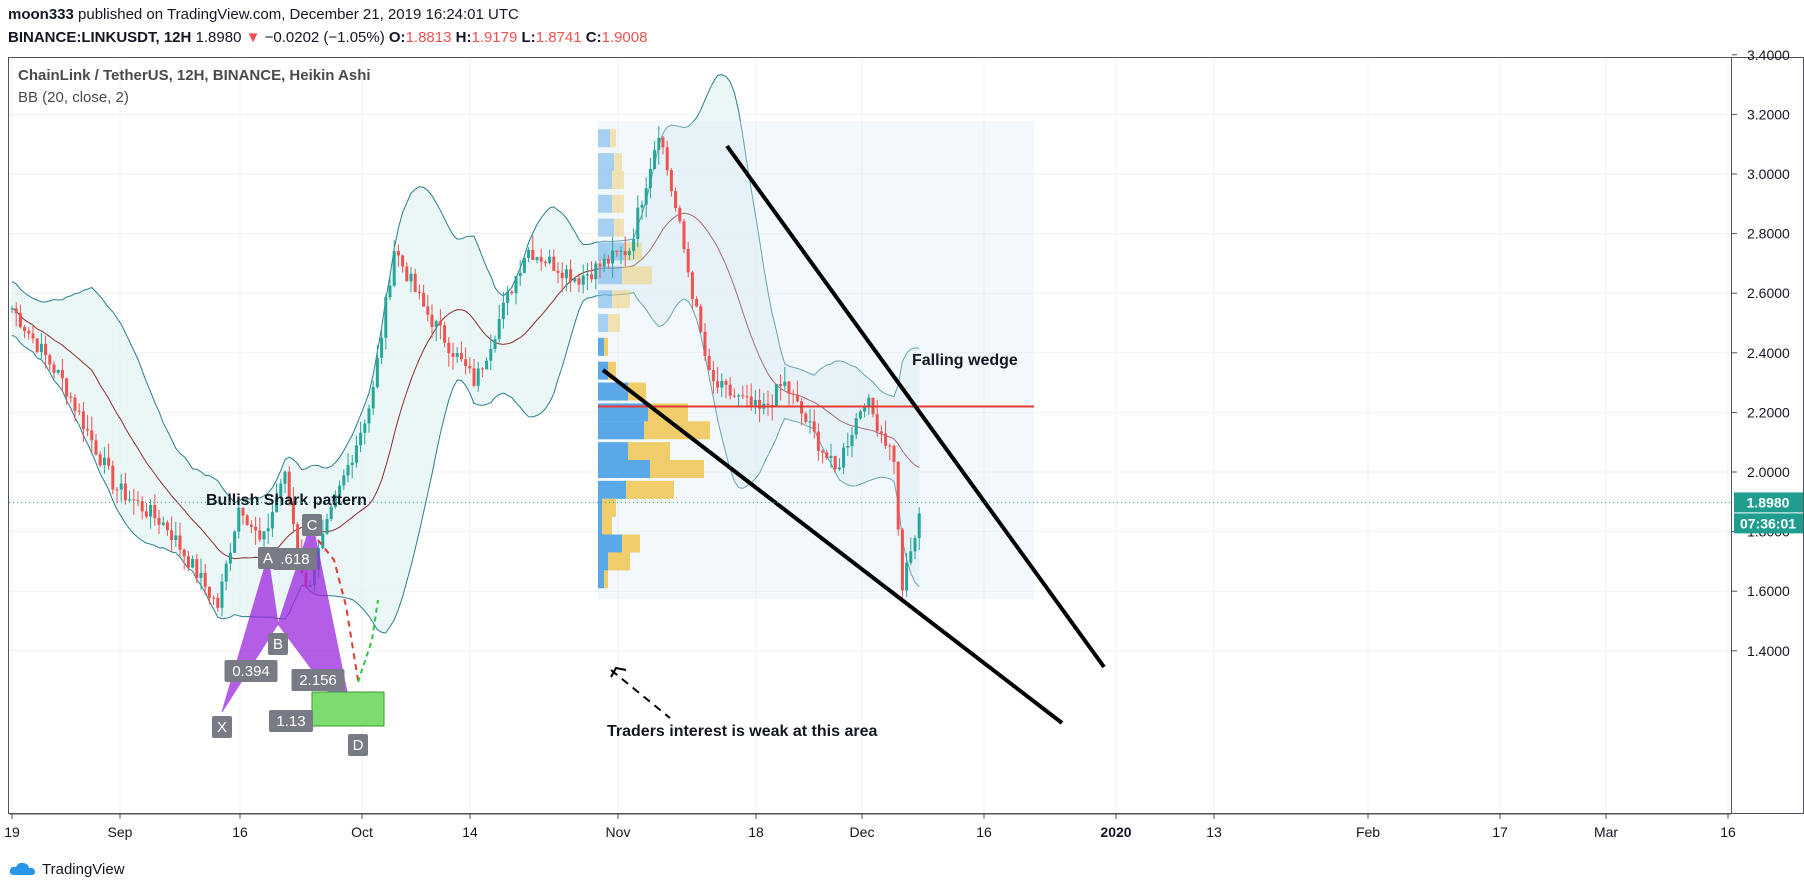 This screenshot has width=1804, height=894. What do you see at coordinates (1768, 293) in the screenshot?
I see `y-tick-label: 2.6000` at bounding box center [1768, 293].